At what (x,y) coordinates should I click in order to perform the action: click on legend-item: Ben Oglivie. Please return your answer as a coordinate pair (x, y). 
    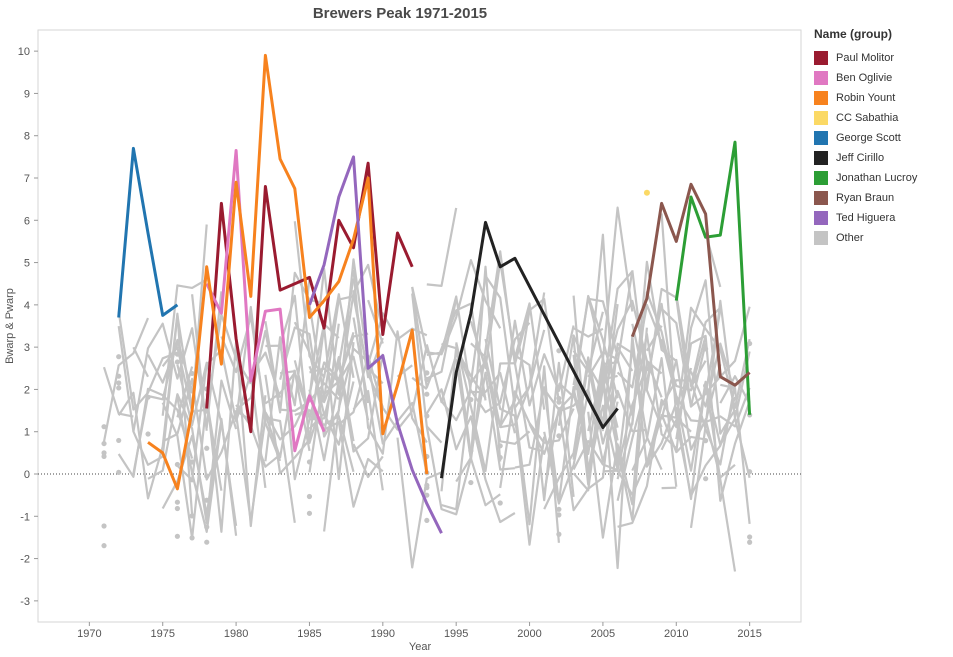
    Looking at the image, I should click on (882, 78).